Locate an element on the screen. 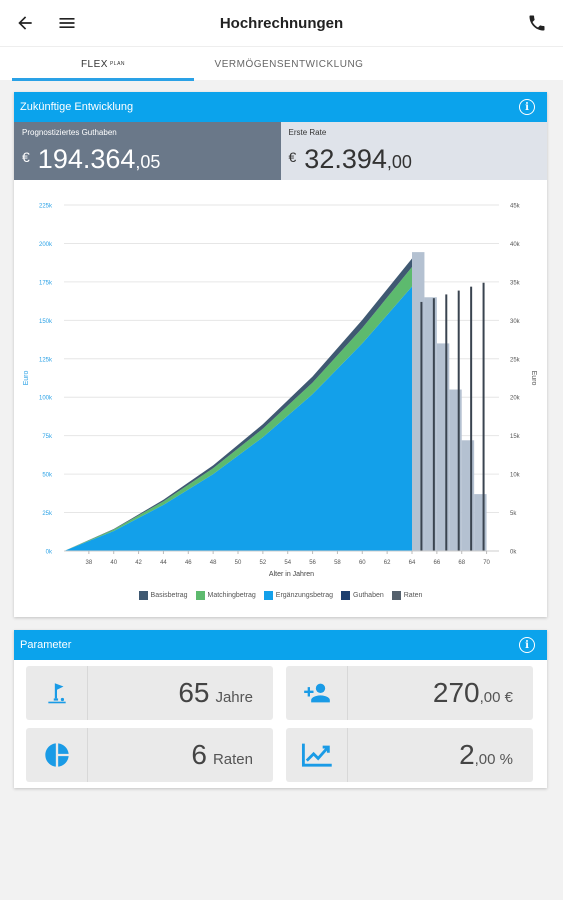 The image size is (563, 900). interest-tile: 2,00 % is located at coordinates (409, 755).